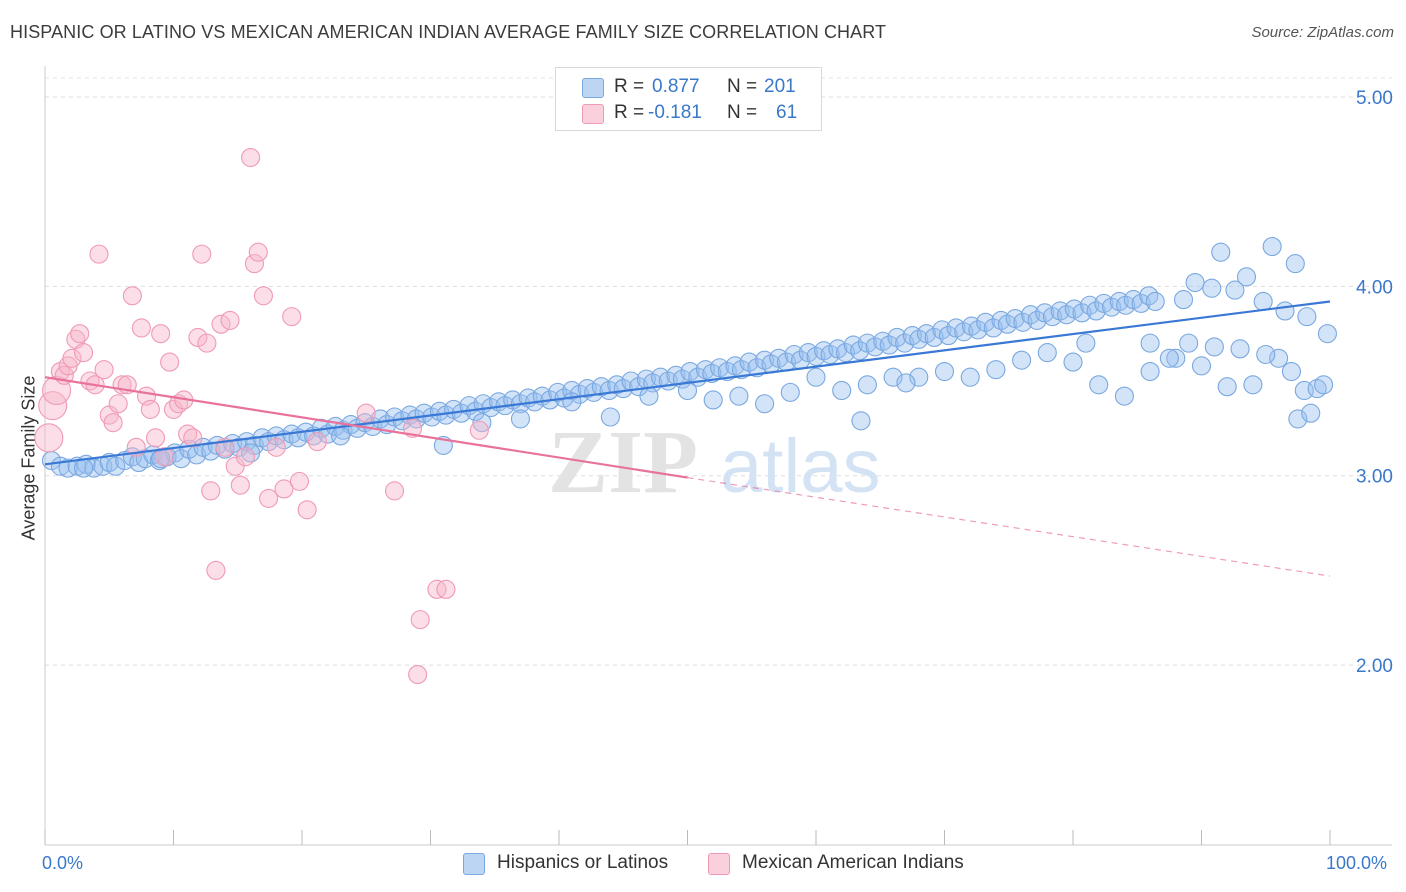 Image resolution: width=1406 pixels, height=892 pixels. I want to click on legend-swatch-blue, so click(593, 88).